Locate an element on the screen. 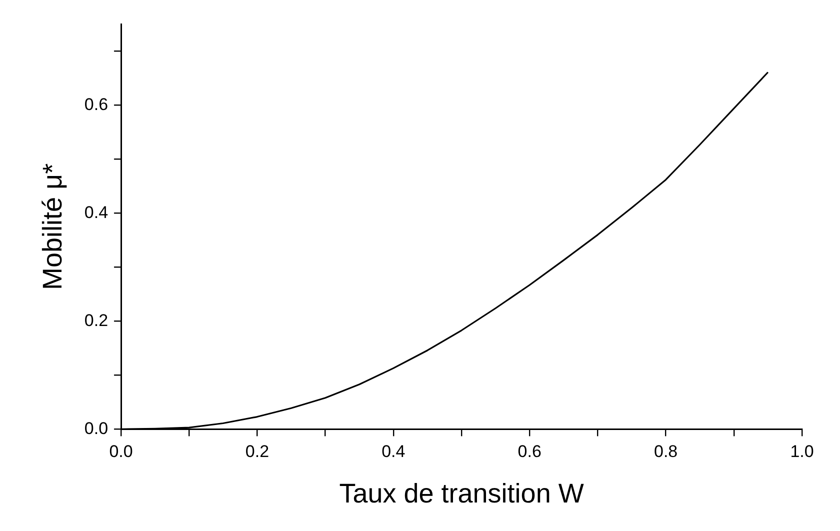 The width and height of the screenshot is (840, 531). y-axis-title: Mobilité μ* is located at coordinates (53, 226).